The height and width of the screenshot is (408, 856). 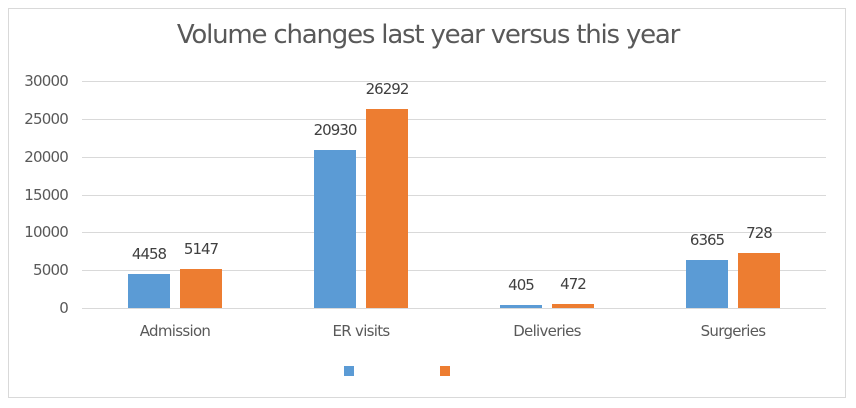 What do you see at coordinates (201, 249) in the screenshot?
I see `data-label: 5147` at bounding box center [201, 249].